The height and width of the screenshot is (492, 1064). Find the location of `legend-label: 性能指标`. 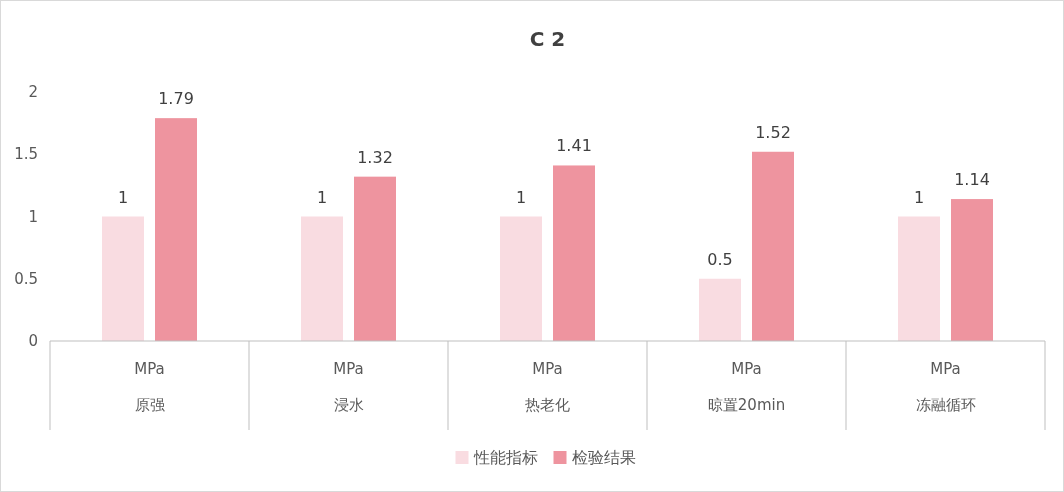

legend-label: 性能指标 is located at coordinates (505, 457).